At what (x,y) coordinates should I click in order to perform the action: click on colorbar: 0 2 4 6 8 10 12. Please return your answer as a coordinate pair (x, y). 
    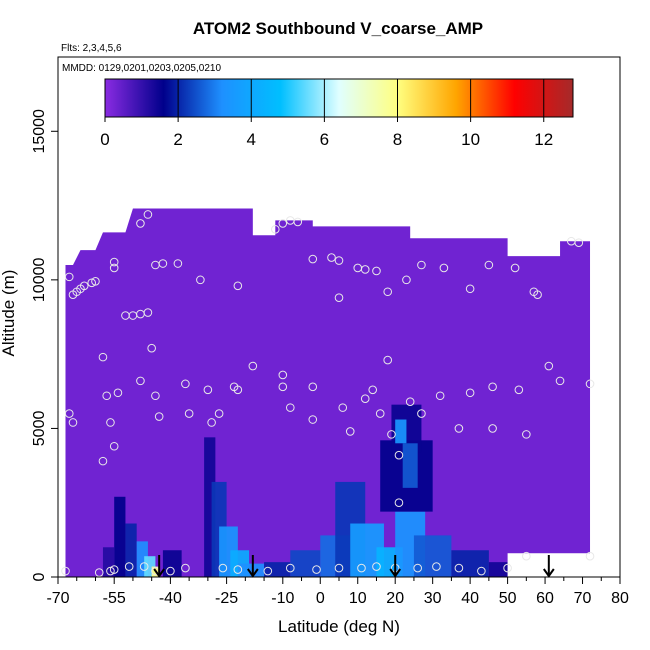
    Looking at the image, I should click on (337, 113).